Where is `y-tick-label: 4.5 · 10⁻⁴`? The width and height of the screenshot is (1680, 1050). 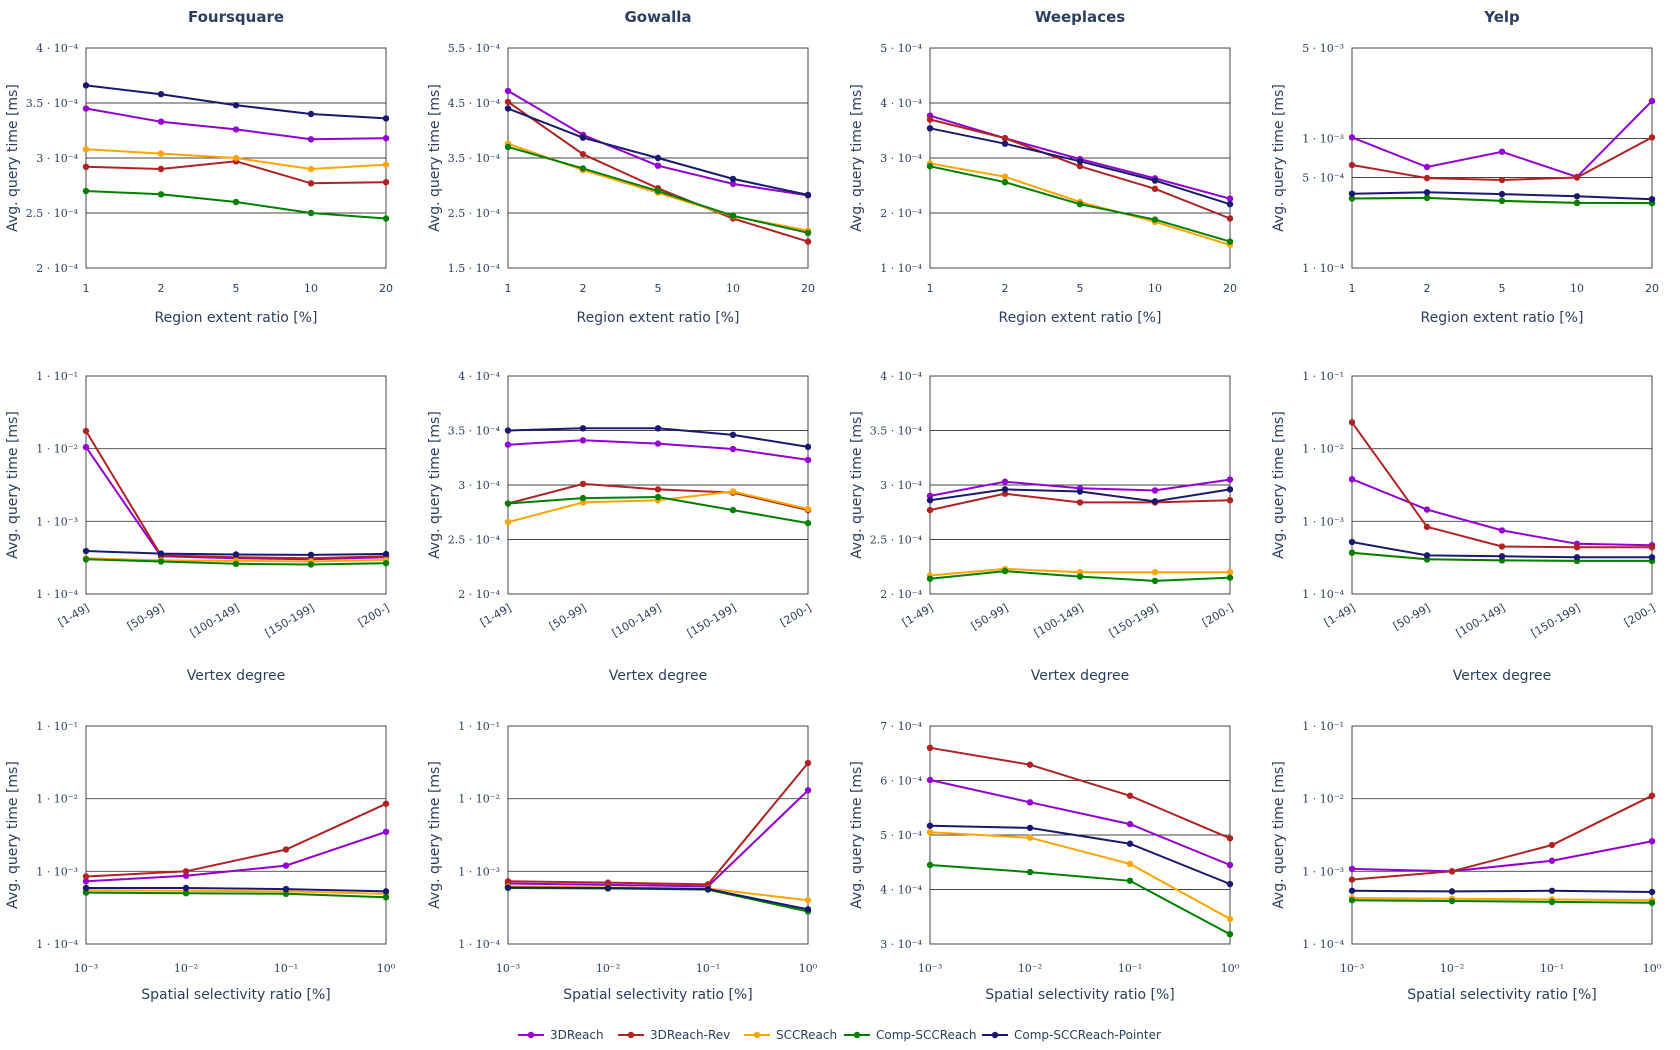 y-tick-label: 4.5 · 10⁻⁴ is located at coordinates (474, 103).